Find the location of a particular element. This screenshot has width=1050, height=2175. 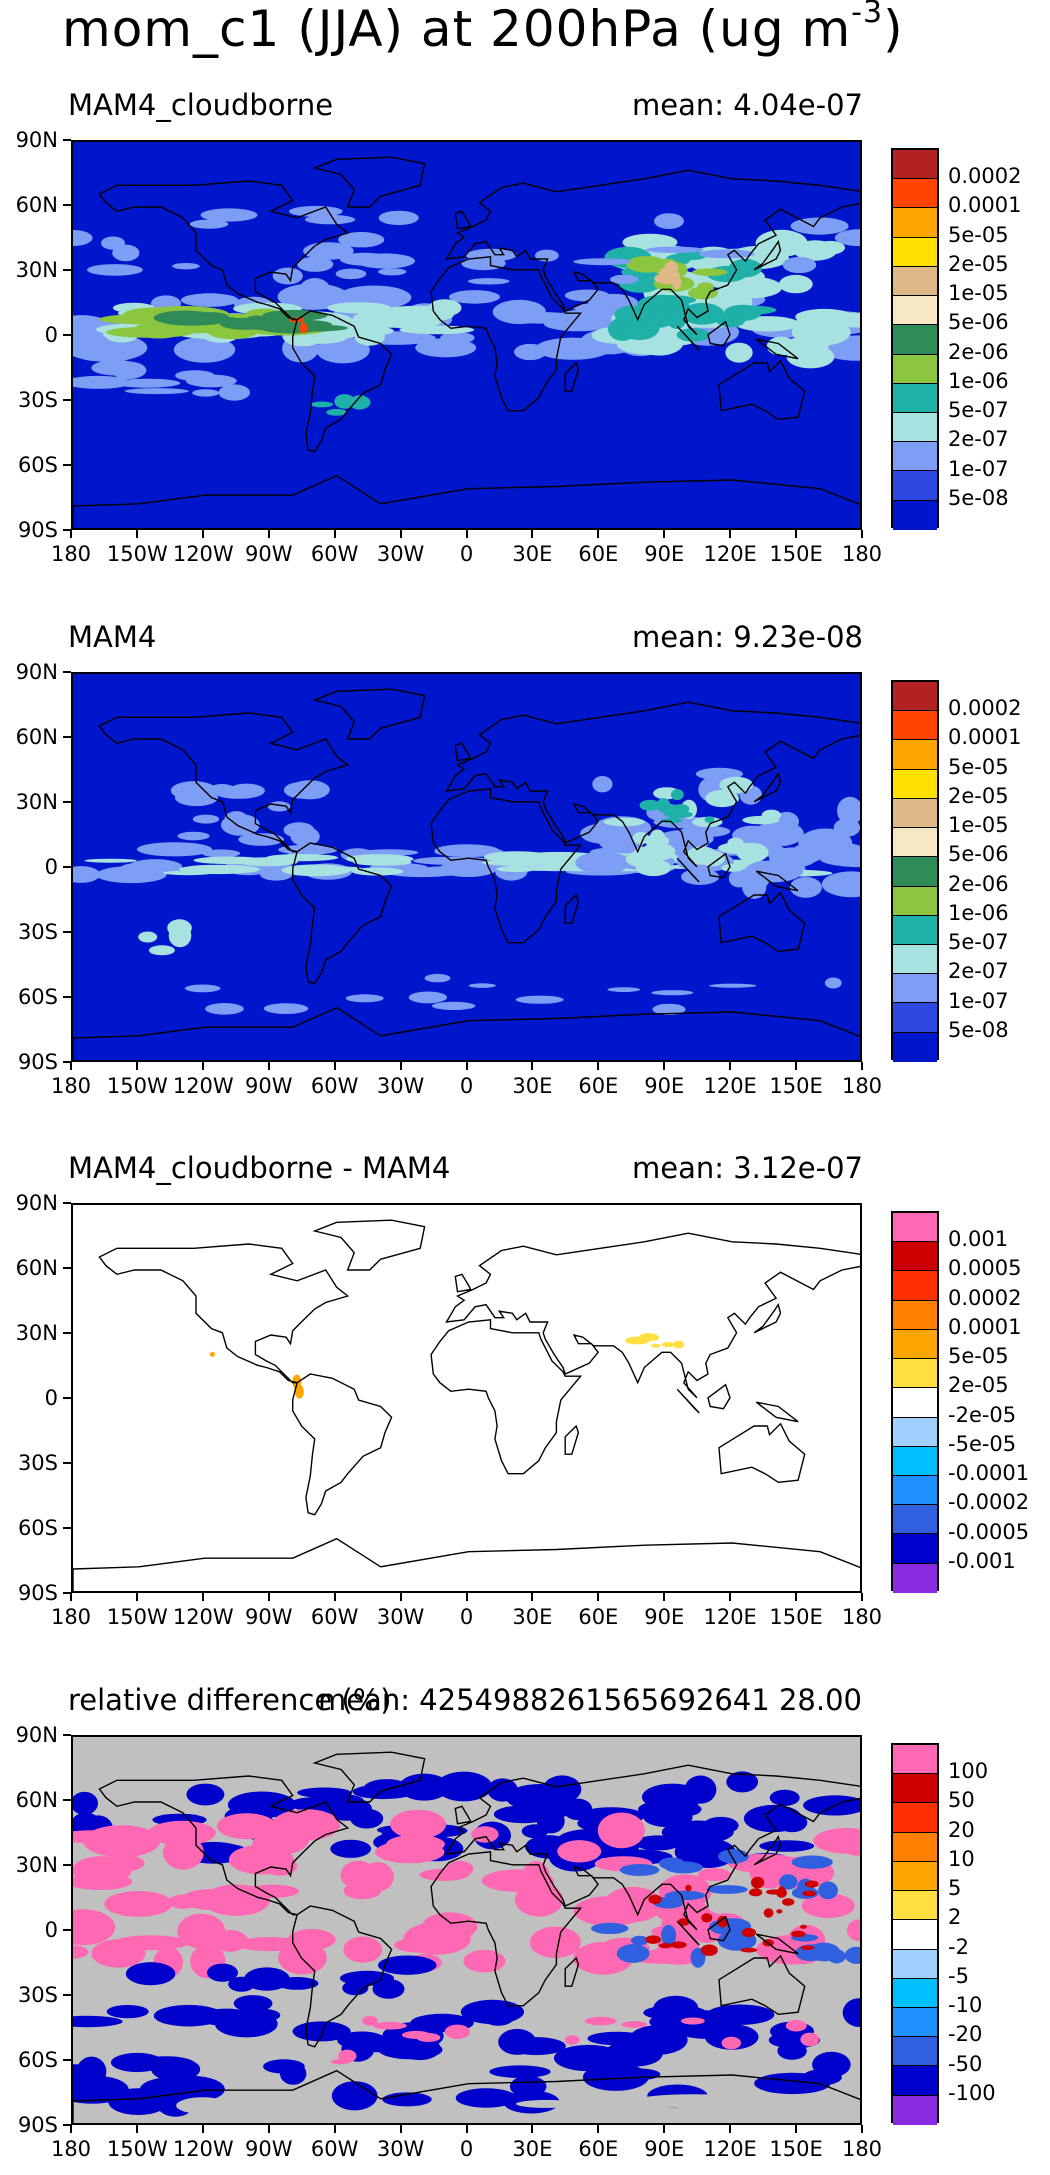

lat-tick-label: 90N is located at coordinates (36, 140).